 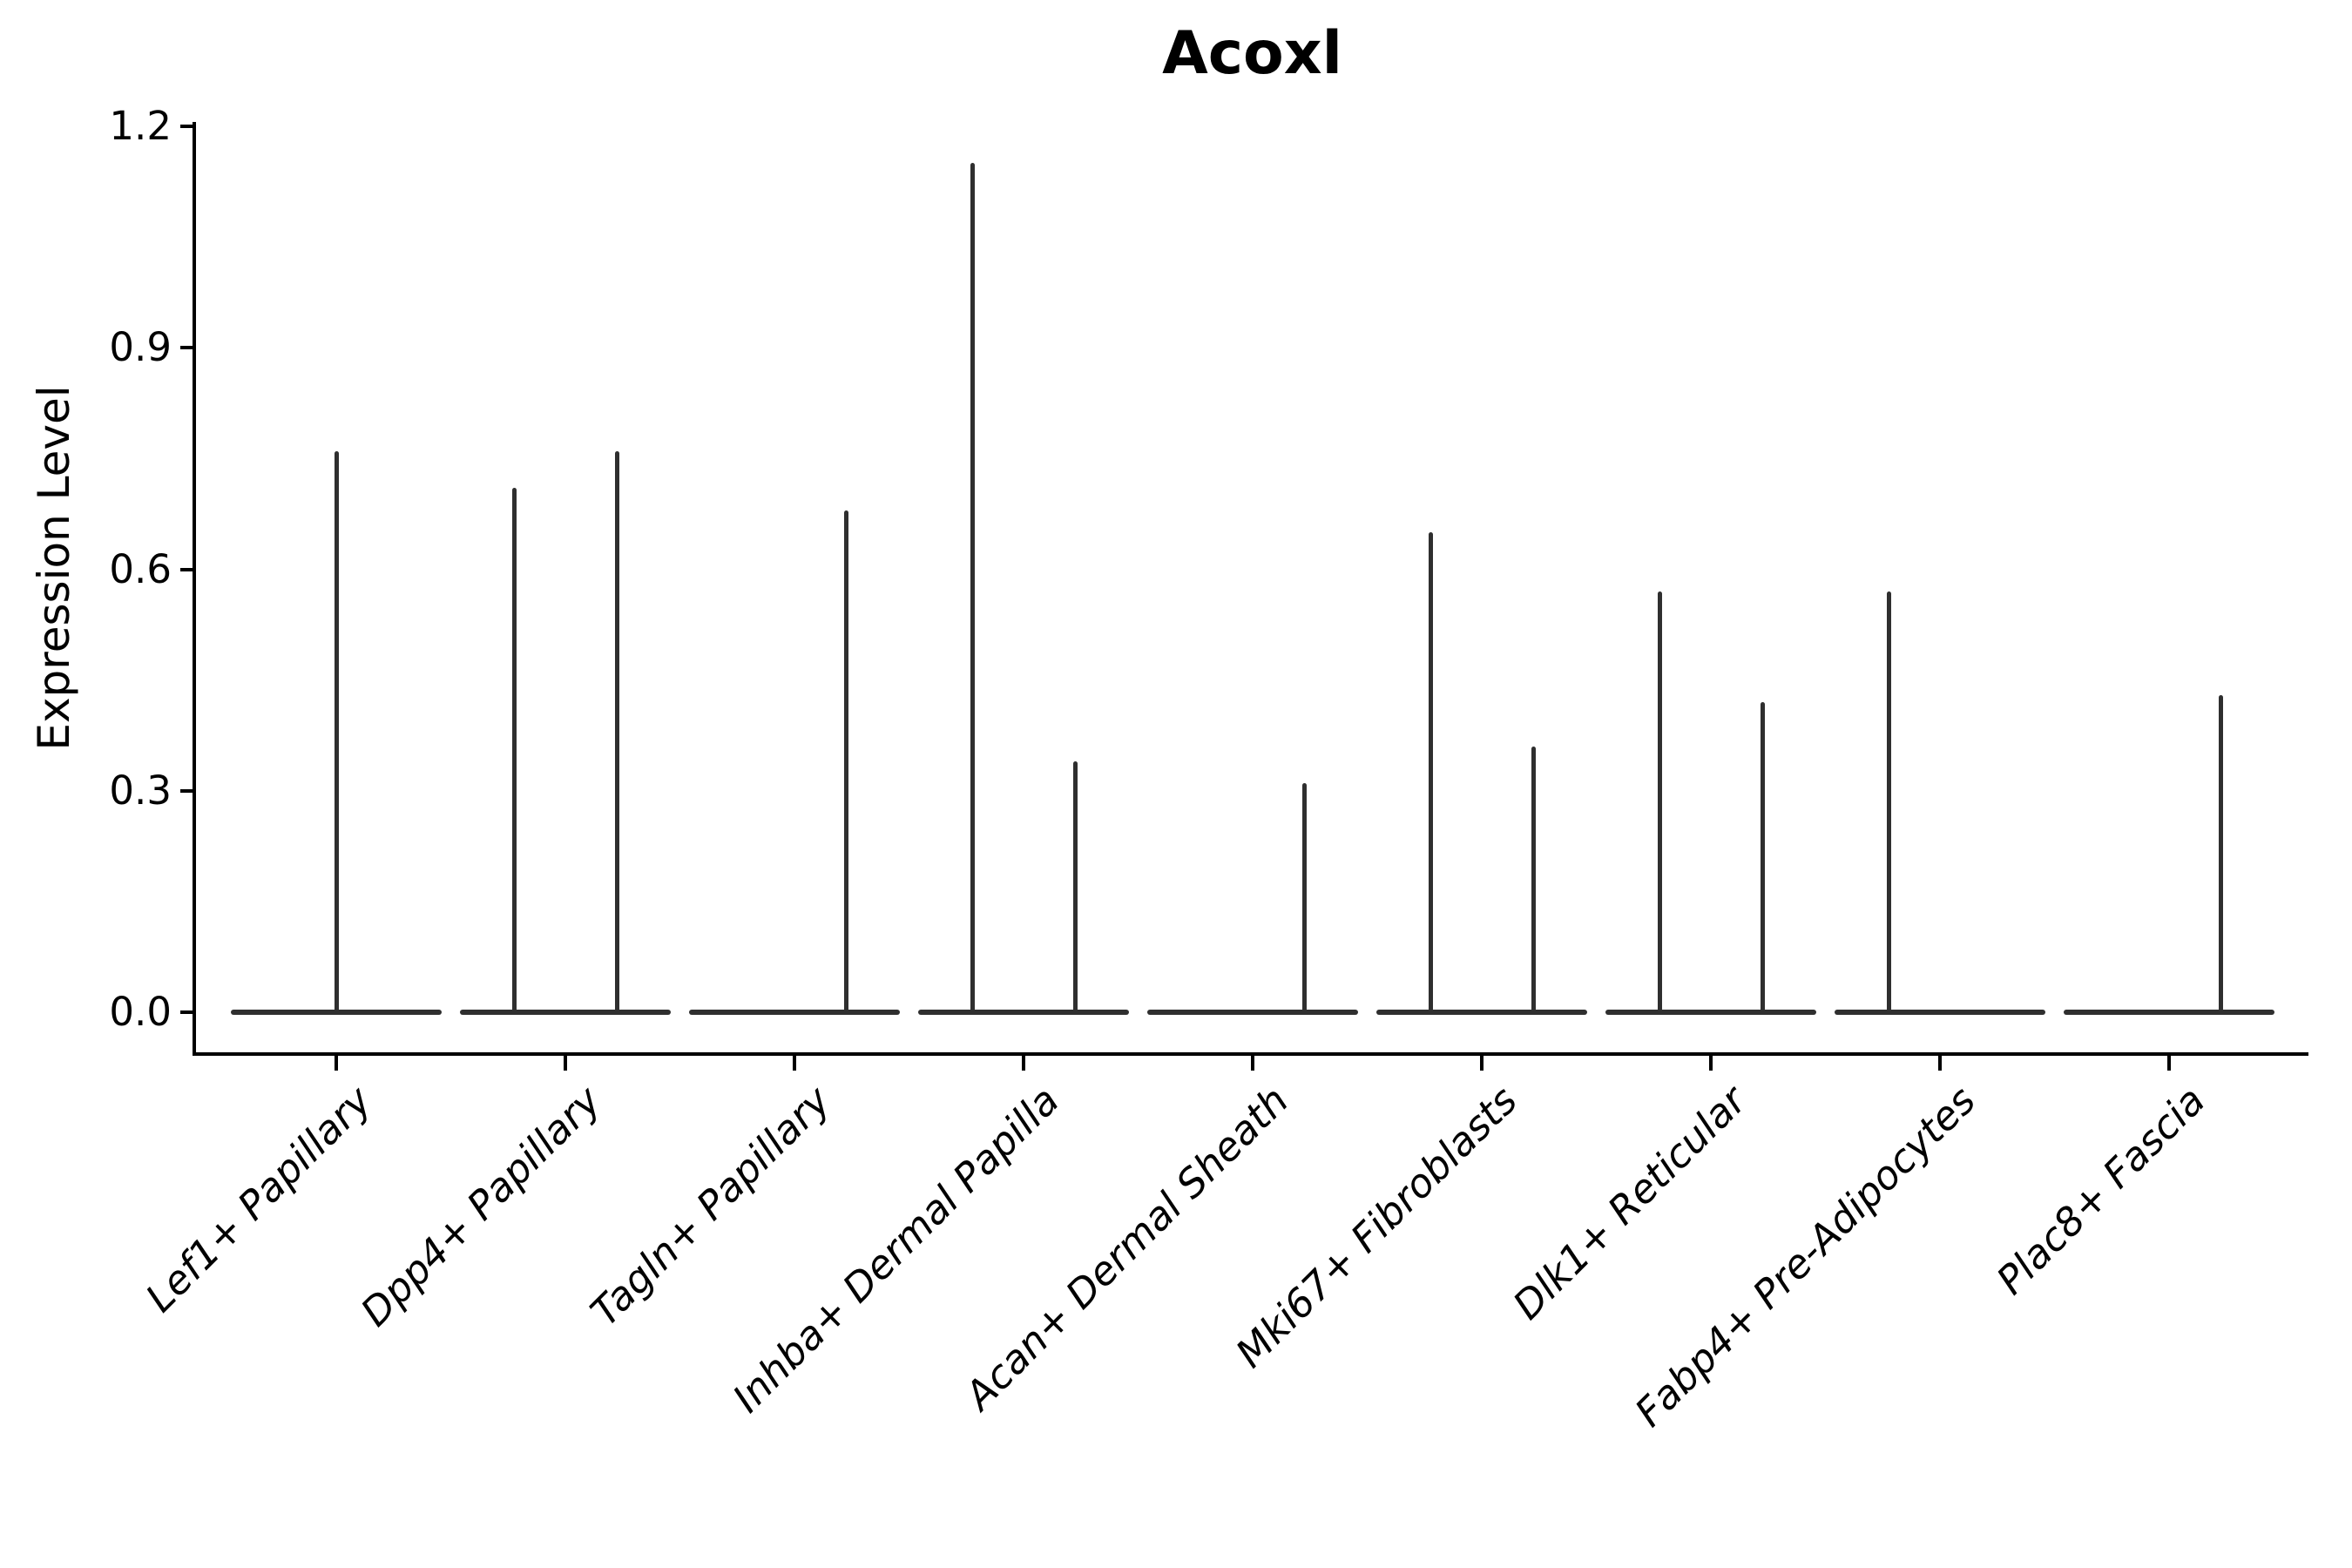 I want to click on chart-title: Acoxl, so click(x=1252, y=53).